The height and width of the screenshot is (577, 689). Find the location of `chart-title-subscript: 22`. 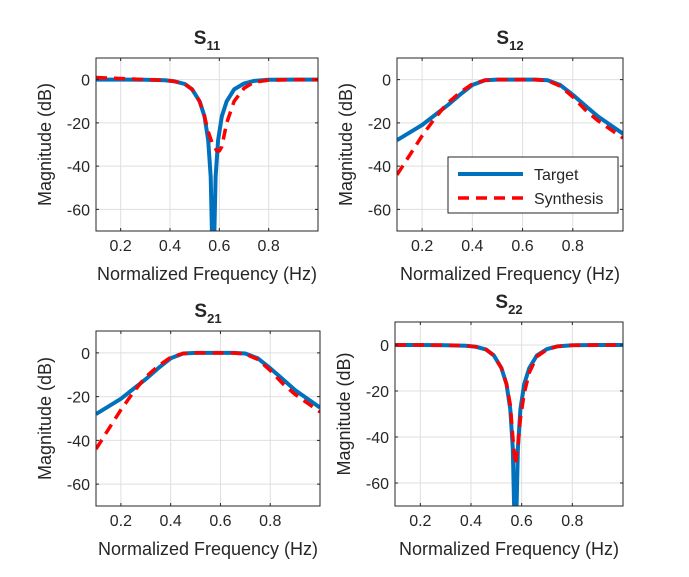

chart-title-subscript: 22 is located at coordinates (515, 309).